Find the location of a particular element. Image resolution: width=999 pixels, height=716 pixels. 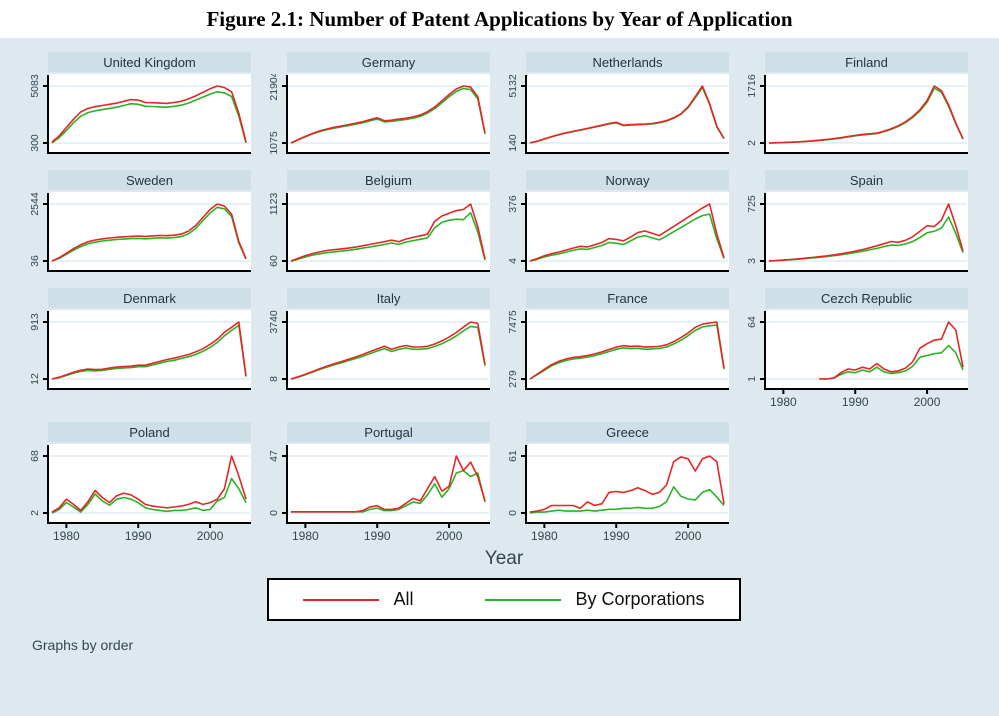

panel-title: Finland is located at coordinates (866, 62).